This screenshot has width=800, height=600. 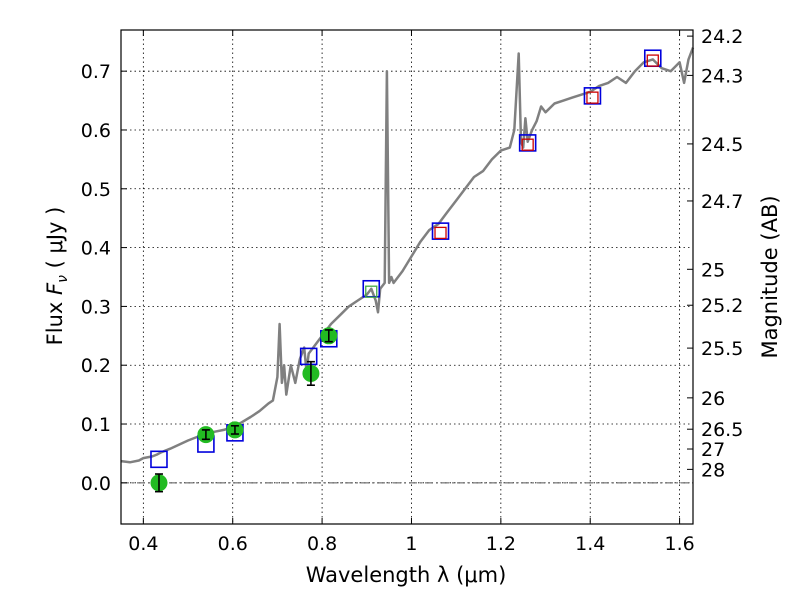 I want to click on magnitude-tick-label: 24.3, so click(x=722, y=76).